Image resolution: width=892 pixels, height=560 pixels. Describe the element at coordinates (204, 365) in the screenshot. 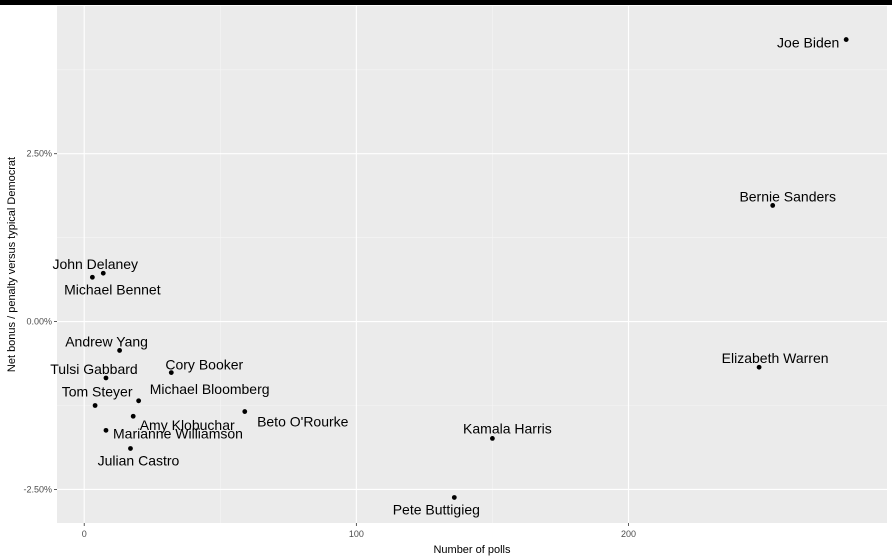

I see `point-label: Cory Booker` at that location.